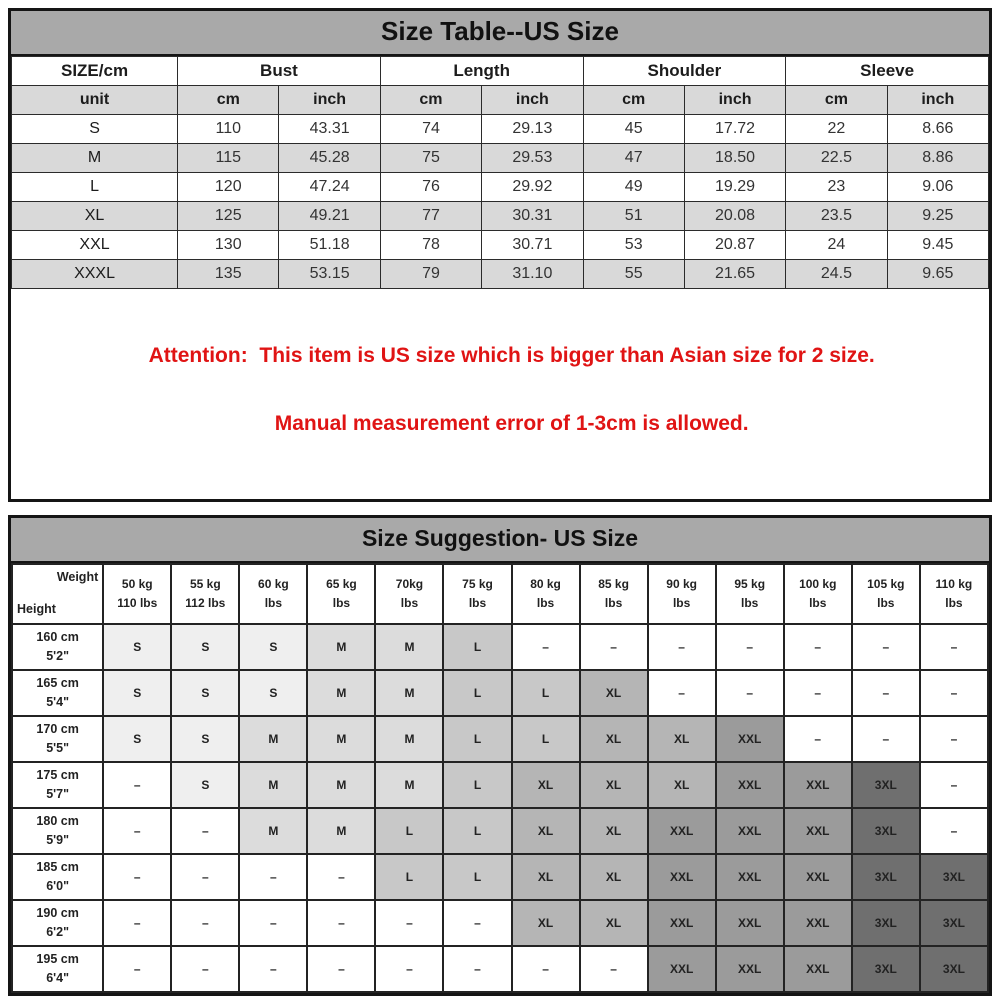 The height and width of the screenshot is (996, 1000). I want to click on unit-header: cm, so click(431, 100).